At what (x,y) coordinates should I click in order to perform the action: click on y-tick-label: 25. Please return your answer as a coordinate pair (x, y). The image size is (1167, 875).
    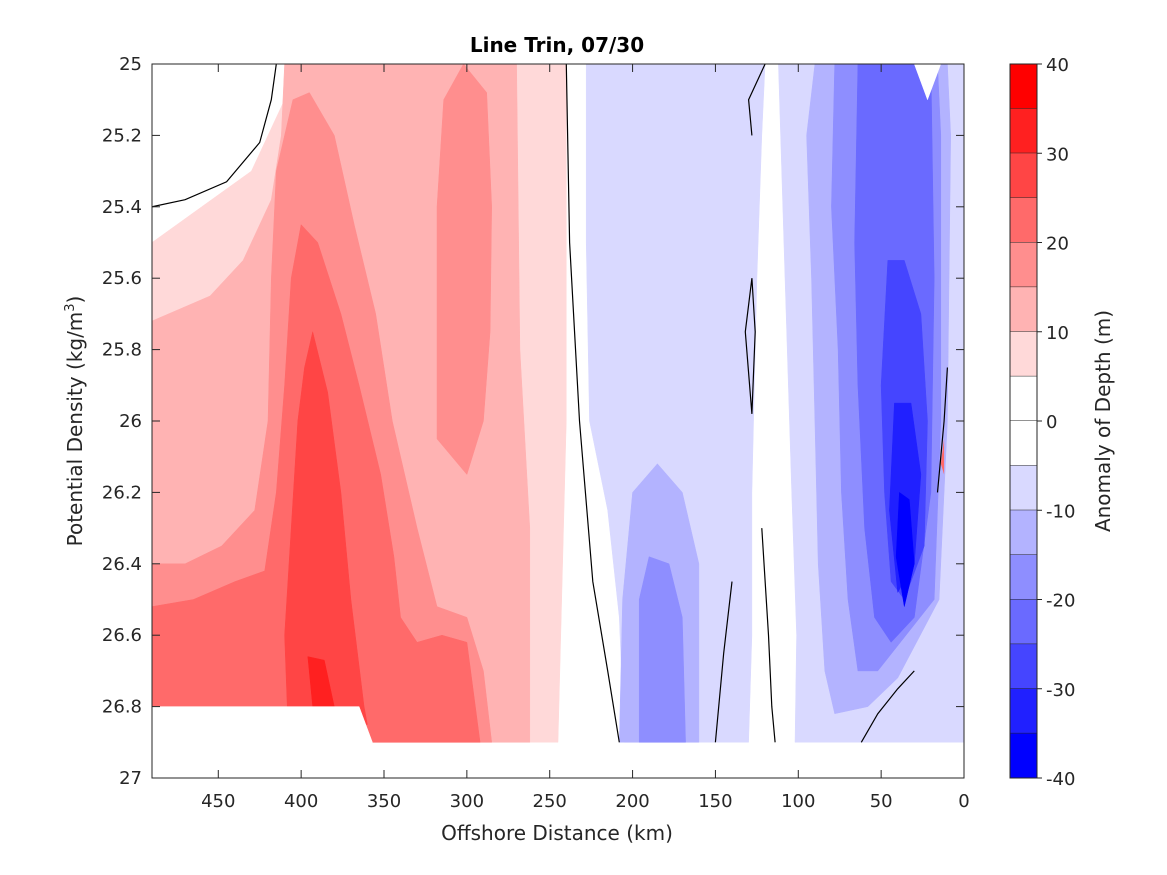
    Looking at the image, I should click on (130, 64).